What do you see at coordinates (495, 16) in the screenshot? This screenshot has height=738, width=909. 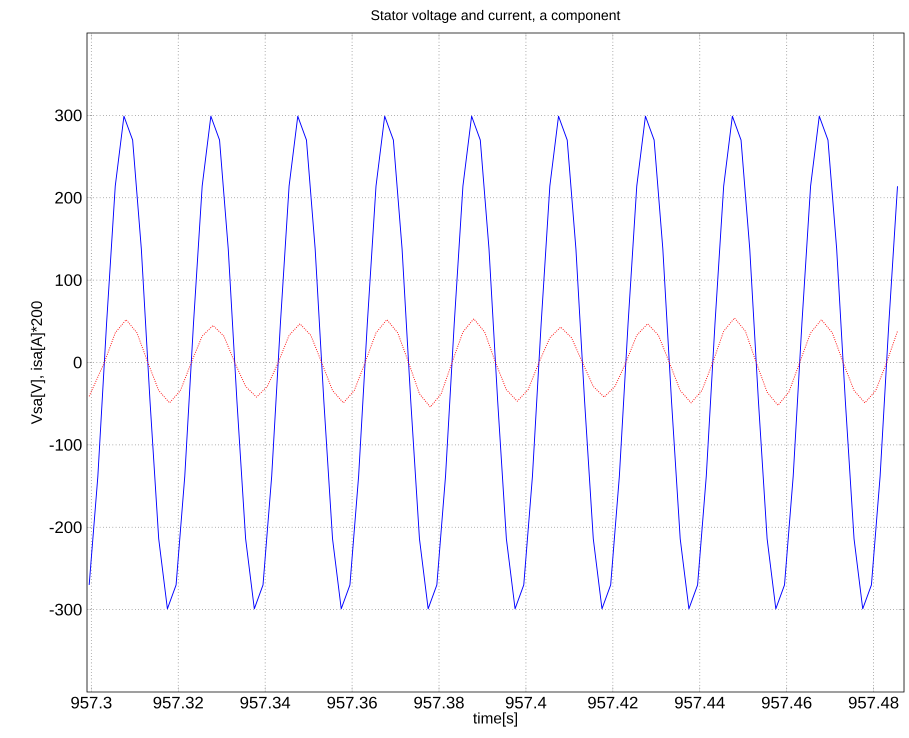 I see `chart-title: Stator voltage and current, a component` at bounding box center [495, 16].